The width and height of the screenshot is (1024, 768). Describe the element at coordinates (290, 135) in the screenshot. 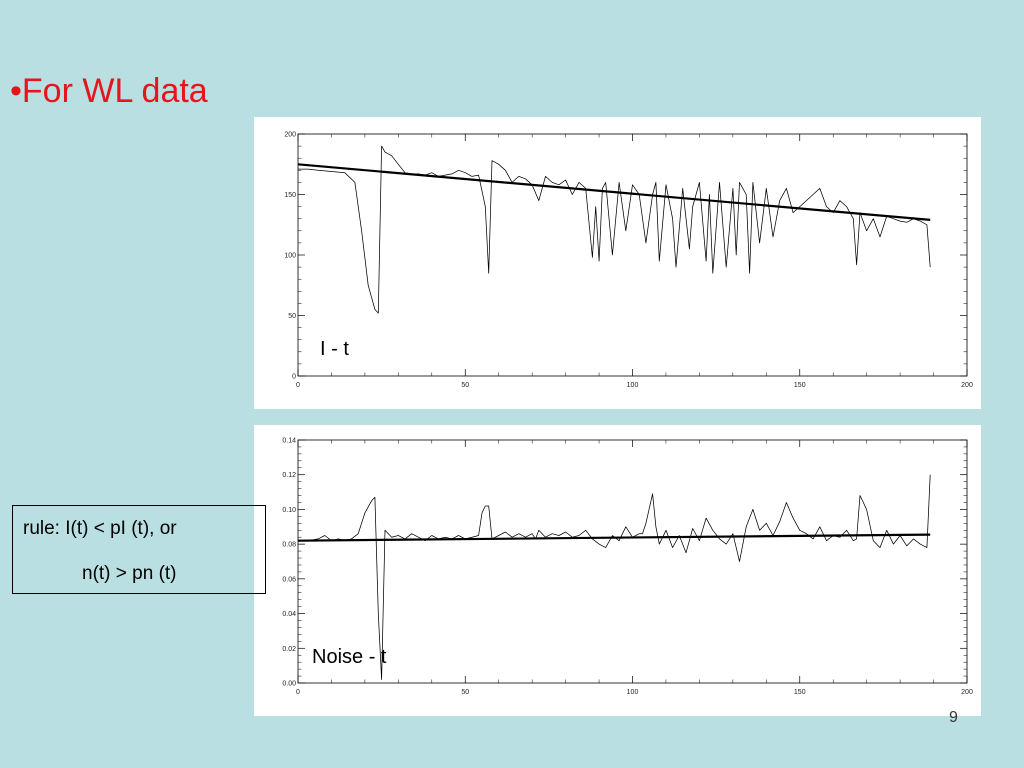

I see `chart1-y-tick-label: 200` at that location.